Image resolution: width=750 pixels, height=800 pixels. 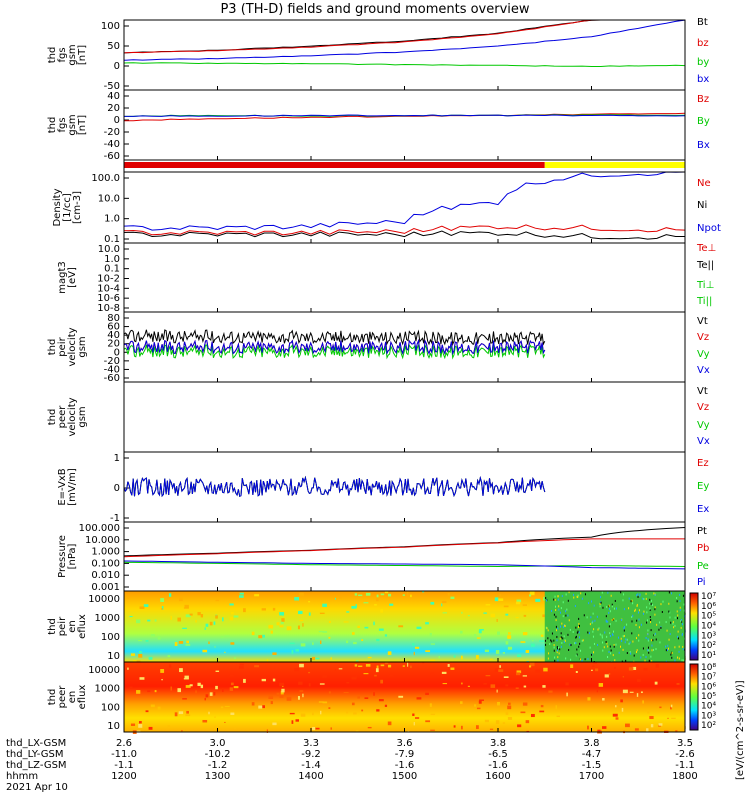 I want to click on colorbar-label: 10⁵, so click(x=708, y=697).